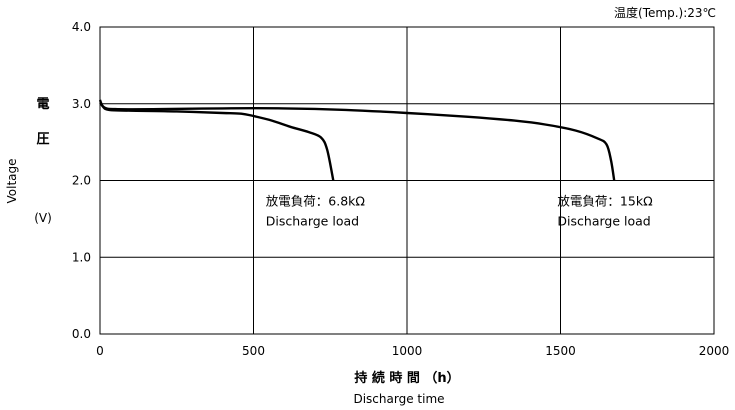  What do you see at coordinates (714, 351) in the screenshot?
I see `x-tick-label: 2000` at bounding box center [714, 351].